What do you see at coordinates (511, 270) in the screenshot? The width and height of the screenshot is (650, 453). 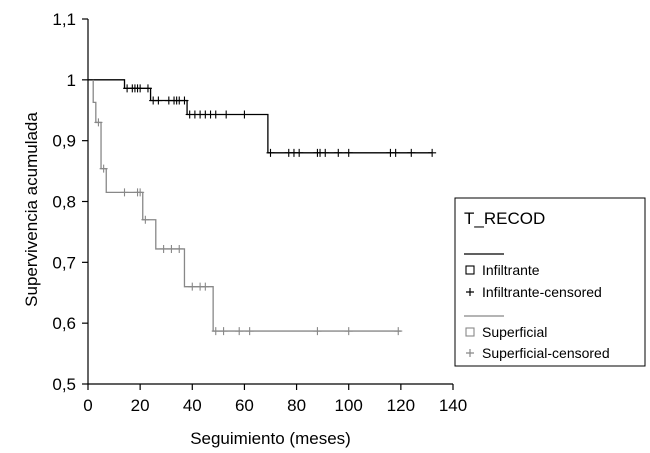 I see `legend-label-infiltrante: Infiltrante` at bounding box center [511, 270].